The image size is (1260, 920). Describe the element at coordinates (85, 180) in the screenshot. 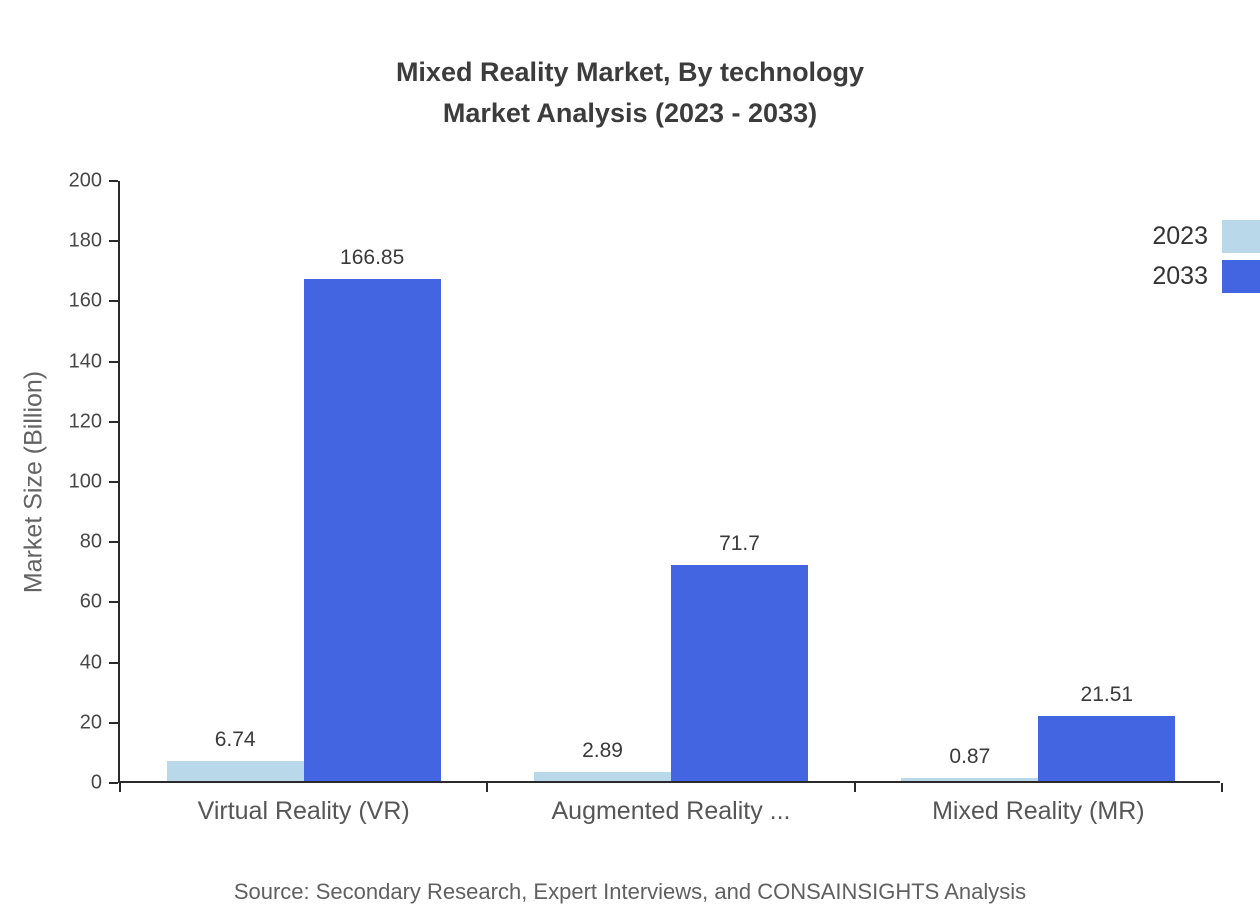

I see `y-tick-label: 200` at that location.